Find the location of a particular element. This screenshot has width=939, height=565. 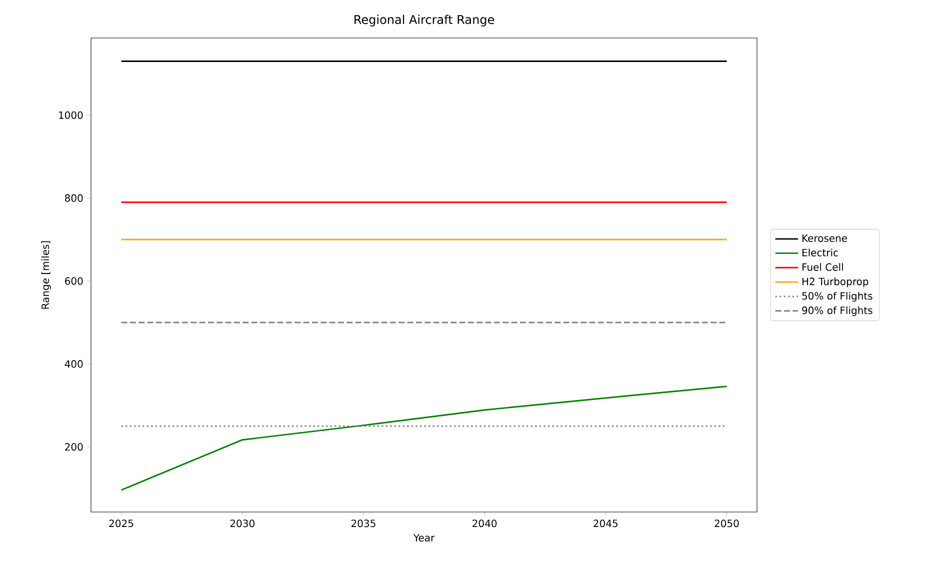

y-tick-label: 600 is located at coordinates (74, 281).